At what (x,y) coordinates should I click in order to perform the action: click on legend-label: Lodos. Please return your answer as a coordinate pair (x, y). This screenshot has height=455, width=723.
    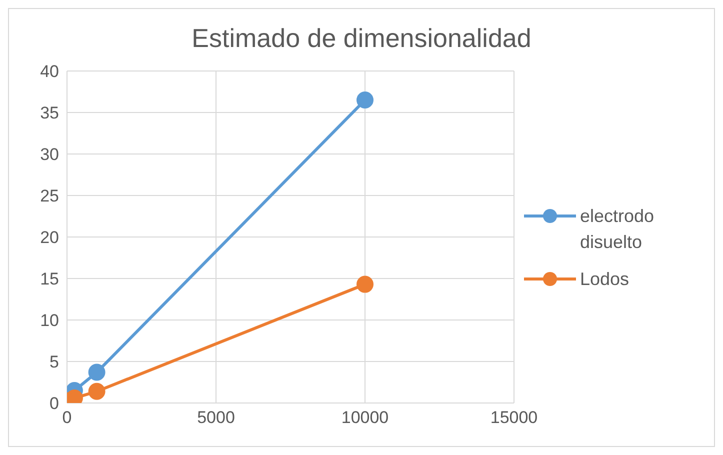
    Looking at the image, I should click on (605, 279).